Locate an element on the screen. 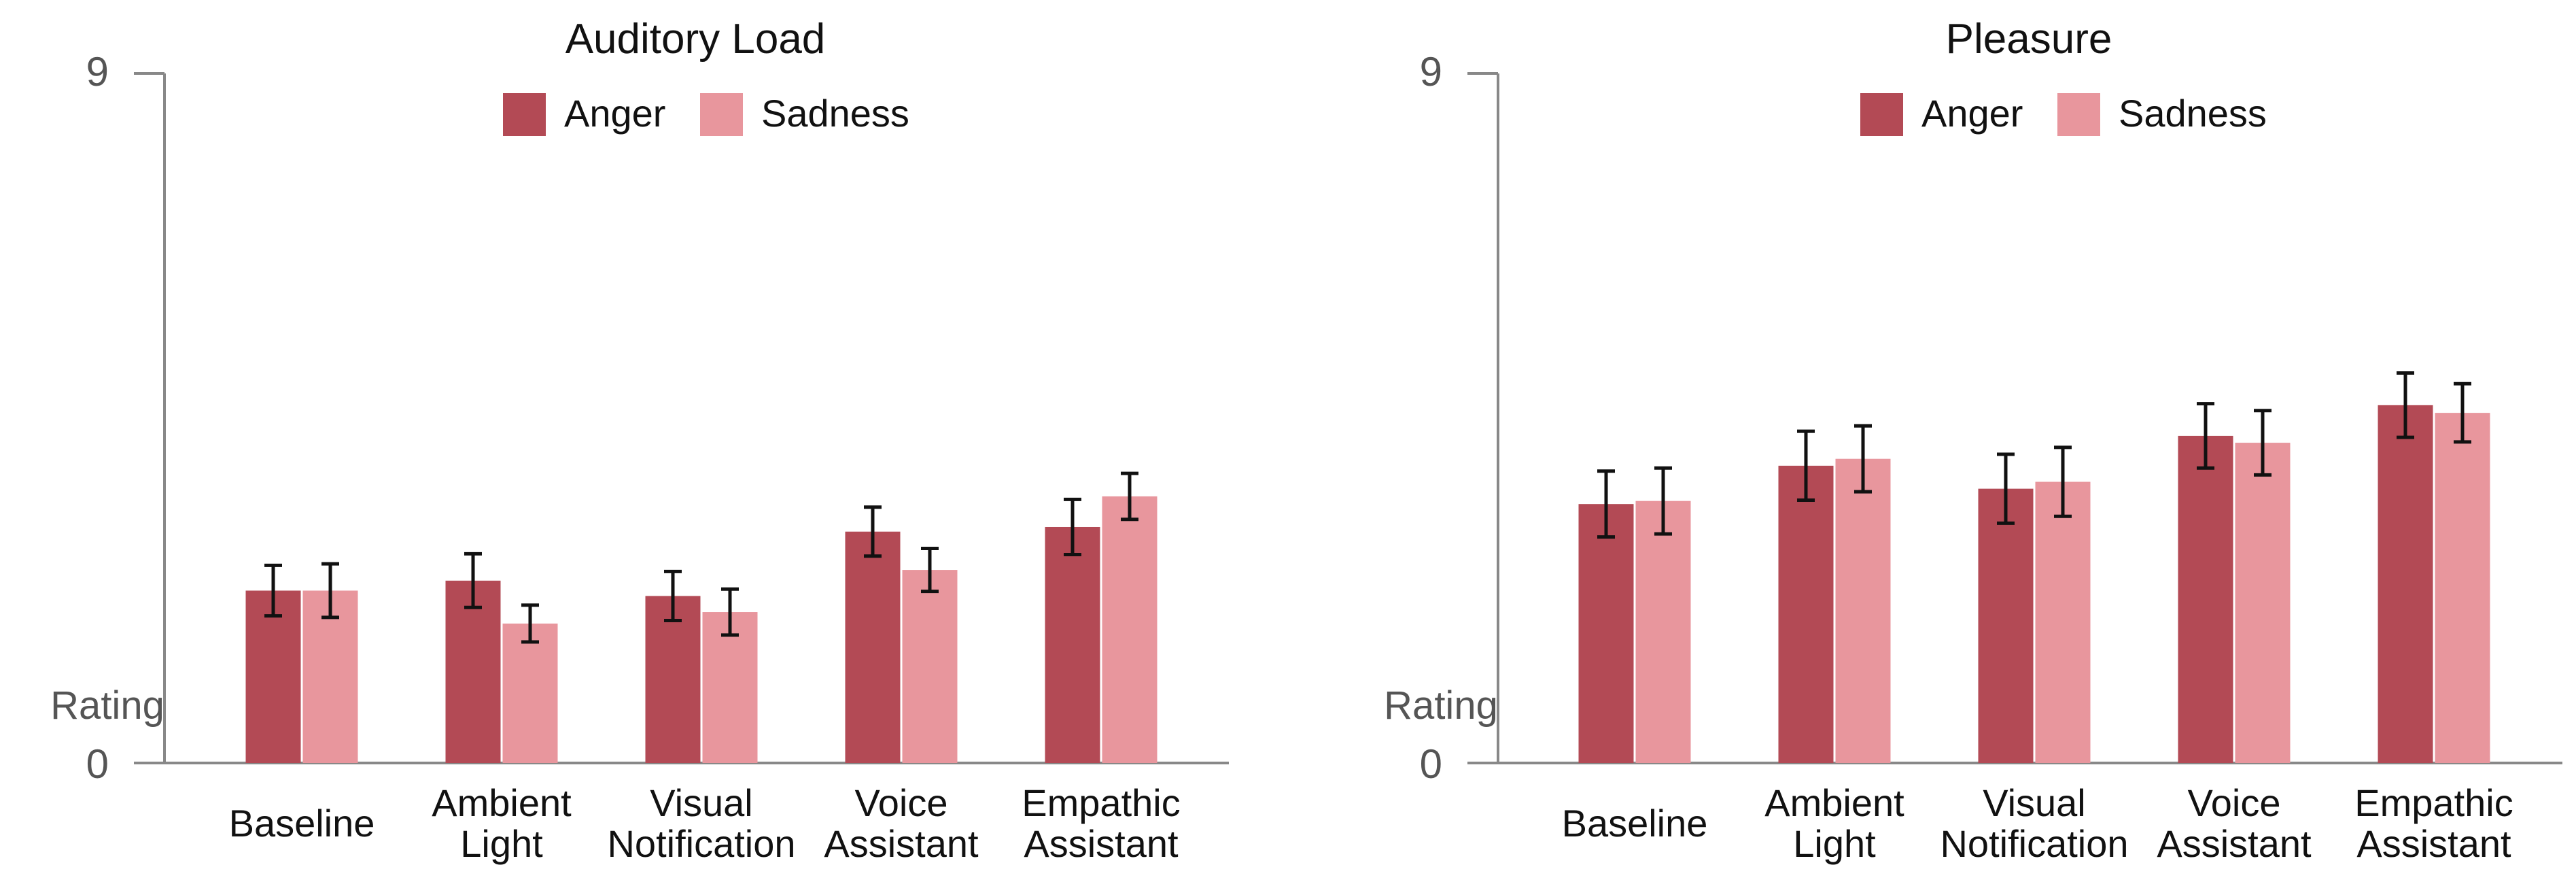  chart-title: Auditory Load is located at coordinates (695, 39).